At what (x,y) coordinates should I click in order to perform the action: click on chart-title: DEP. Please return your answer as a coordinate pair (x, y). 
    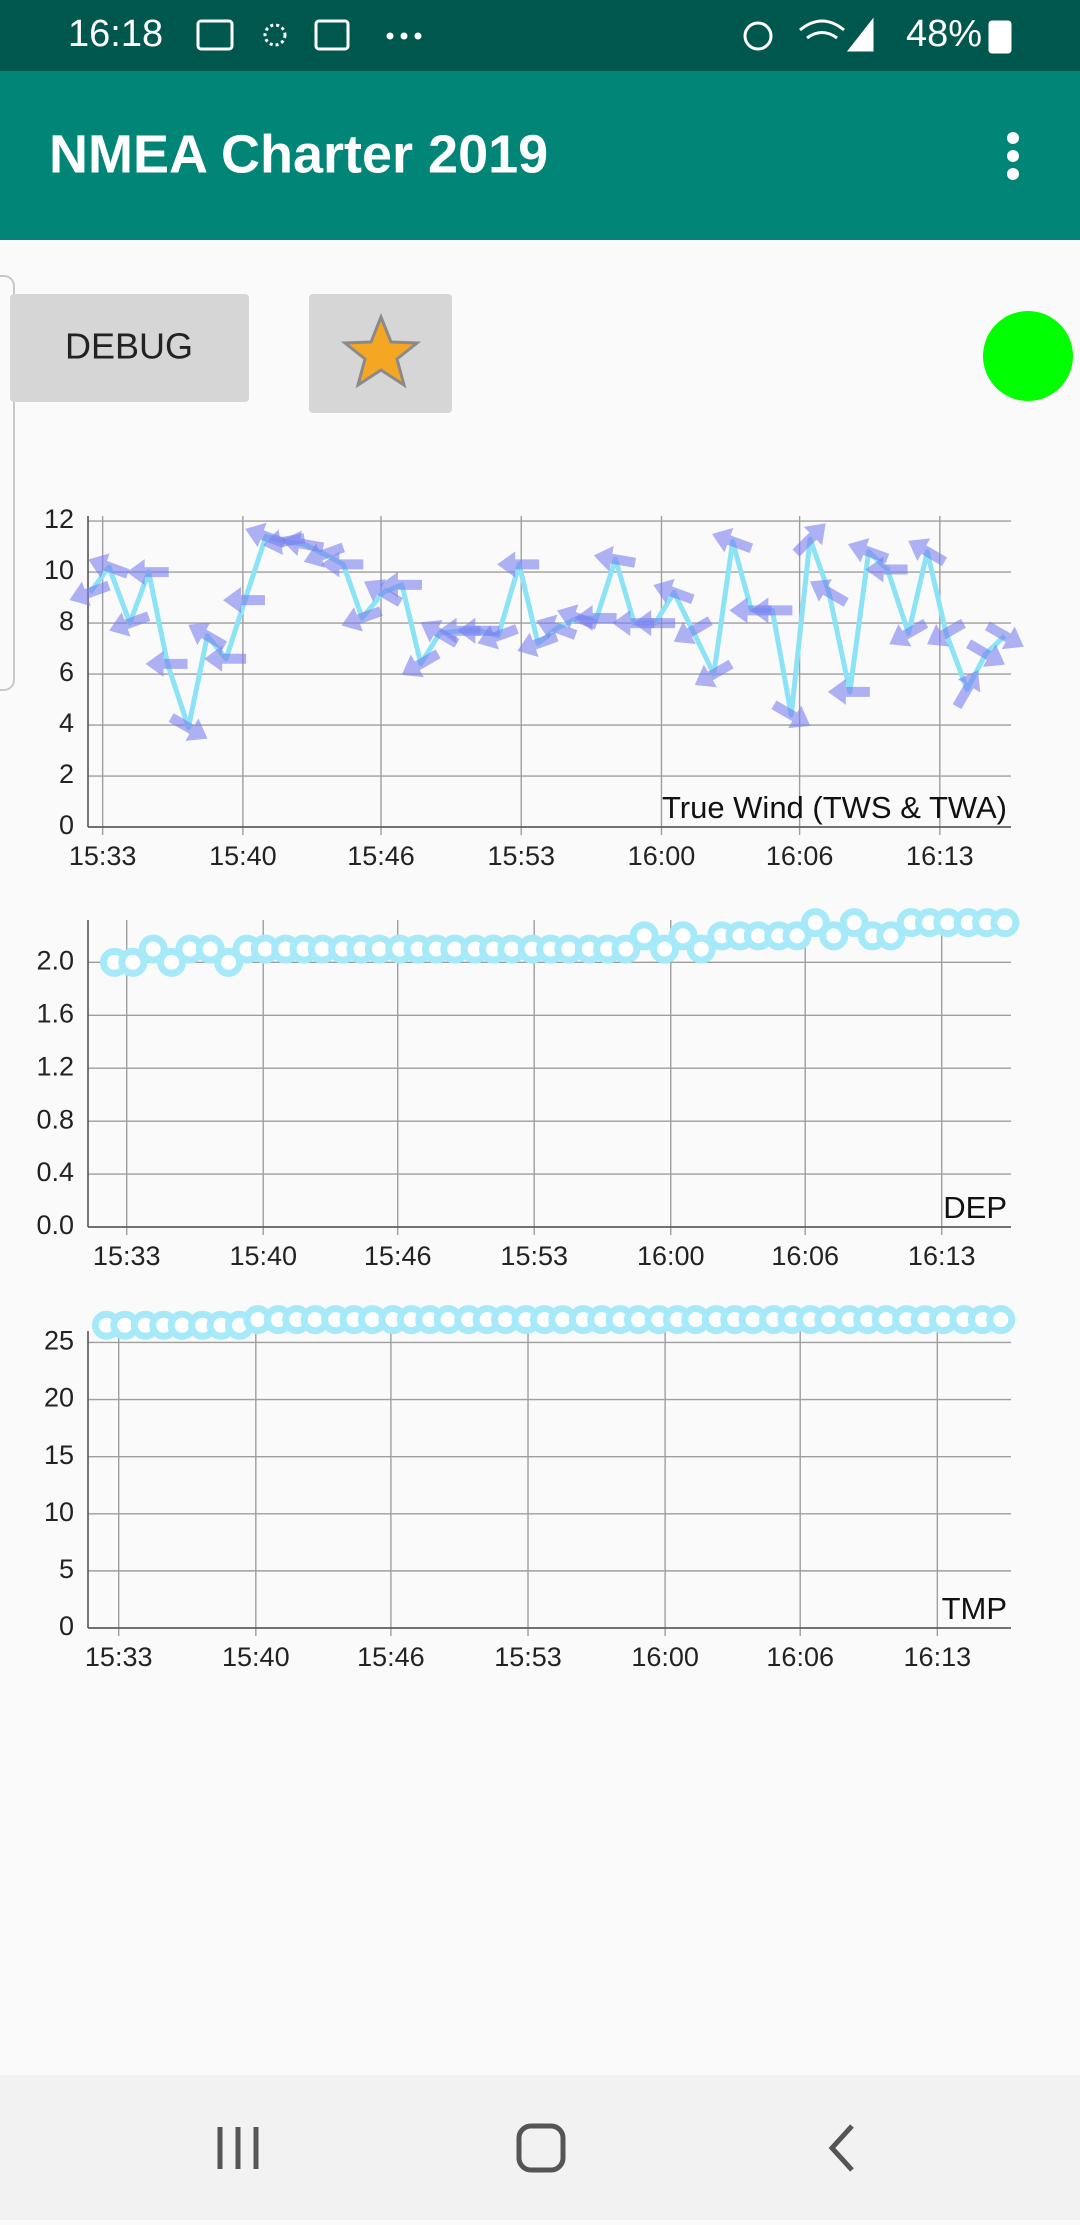
    Looking at the image, I should click on (975, 1207).